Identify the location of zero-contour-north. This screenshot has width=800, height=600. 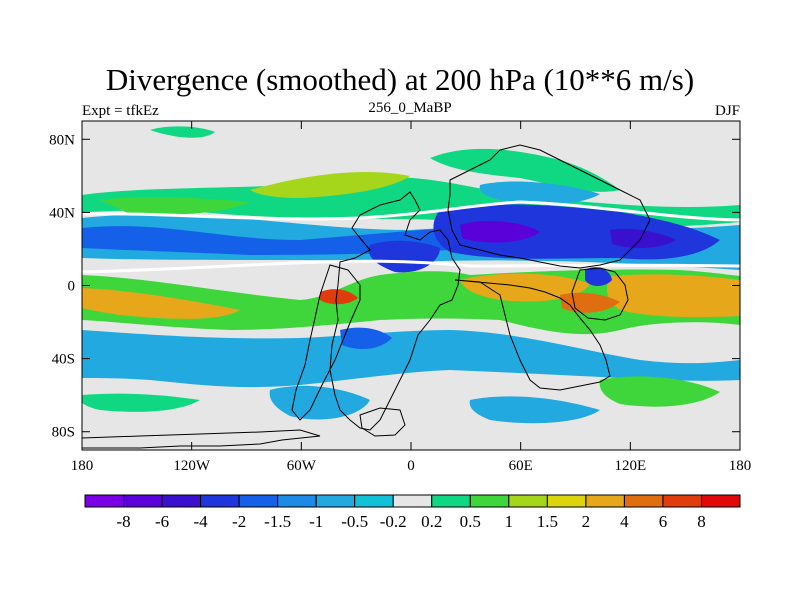
(411, 211).